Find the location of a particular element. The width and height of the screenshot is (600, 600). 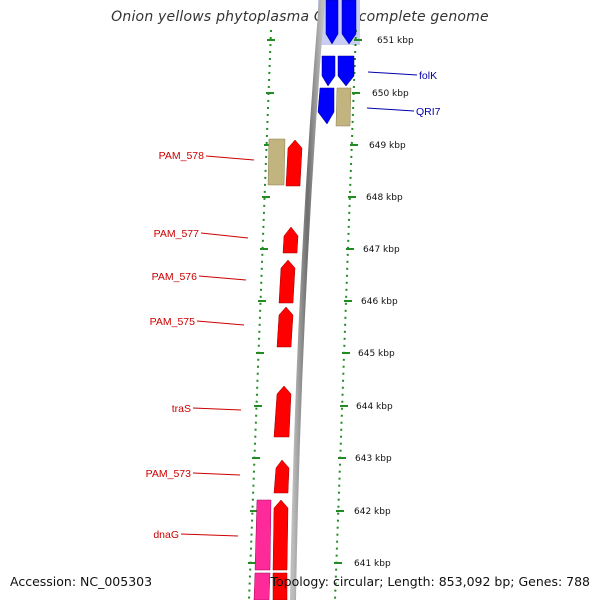

gene-label-dnaG: dnaG is located at coordinates (166, 535).